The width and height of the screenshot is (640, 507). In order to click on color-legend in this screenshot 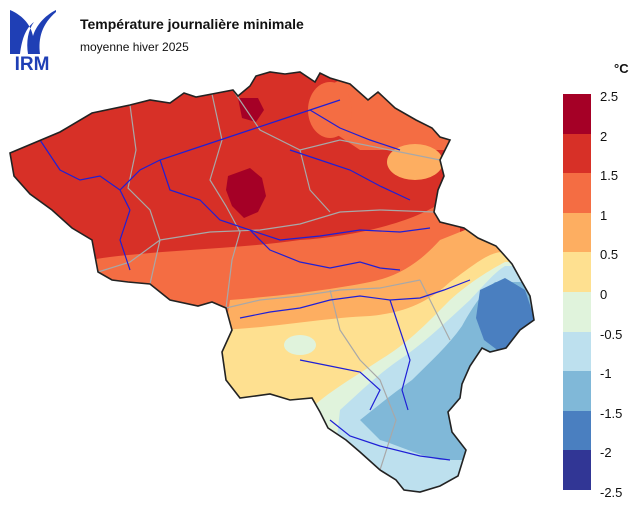, I will do `click(577, 292)`.